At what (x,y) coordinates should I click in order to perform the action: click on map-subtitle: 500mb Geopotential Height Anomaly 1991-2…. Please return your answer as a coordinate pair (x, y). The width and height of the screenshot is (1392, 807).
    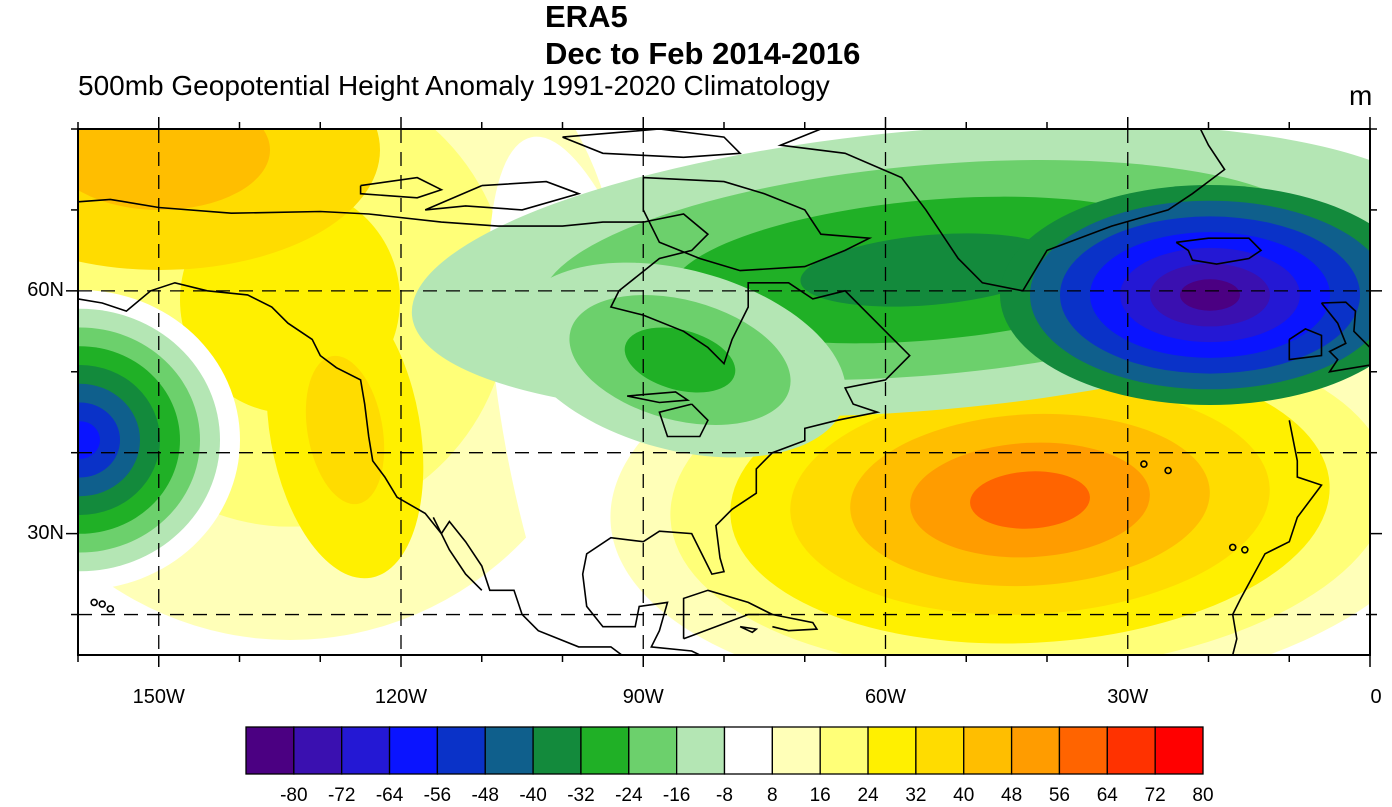
    Looking at the image, I should click on (454, 85).